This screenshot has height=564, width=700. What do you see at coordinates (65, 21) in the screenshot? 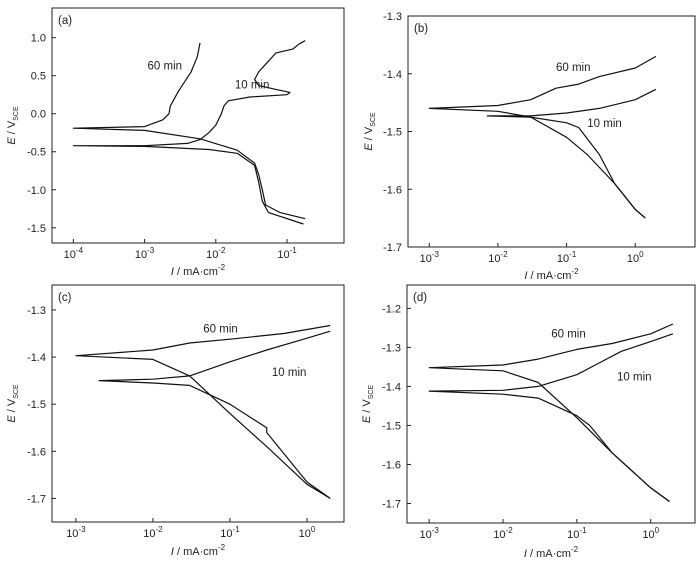
I see `panel-label: (a)` at bounding box center [65, 21].